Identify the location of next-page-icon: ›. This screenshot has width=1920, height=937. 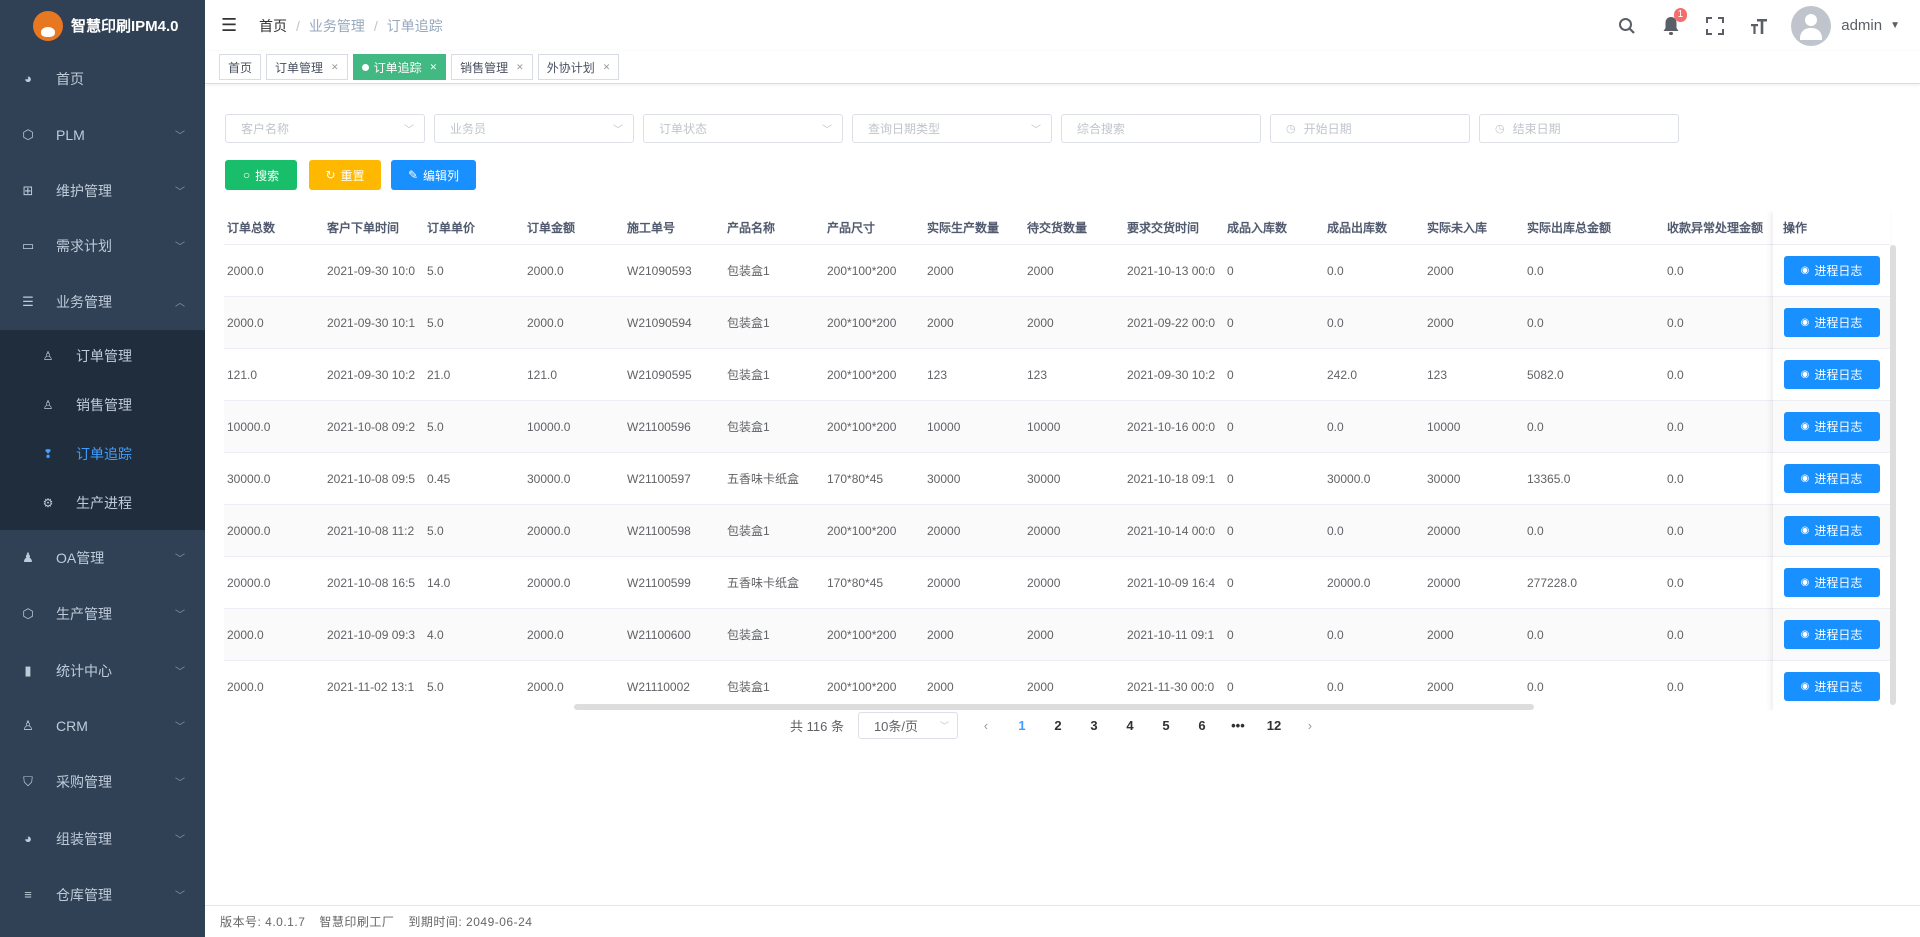
(1310, 725).